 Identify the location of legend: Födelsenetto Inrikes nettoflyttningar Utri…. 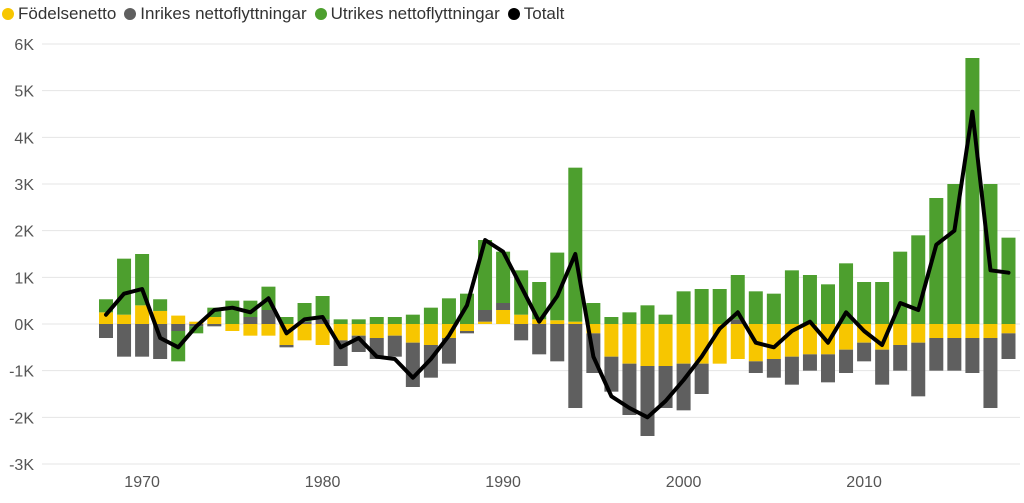
(283, 14).